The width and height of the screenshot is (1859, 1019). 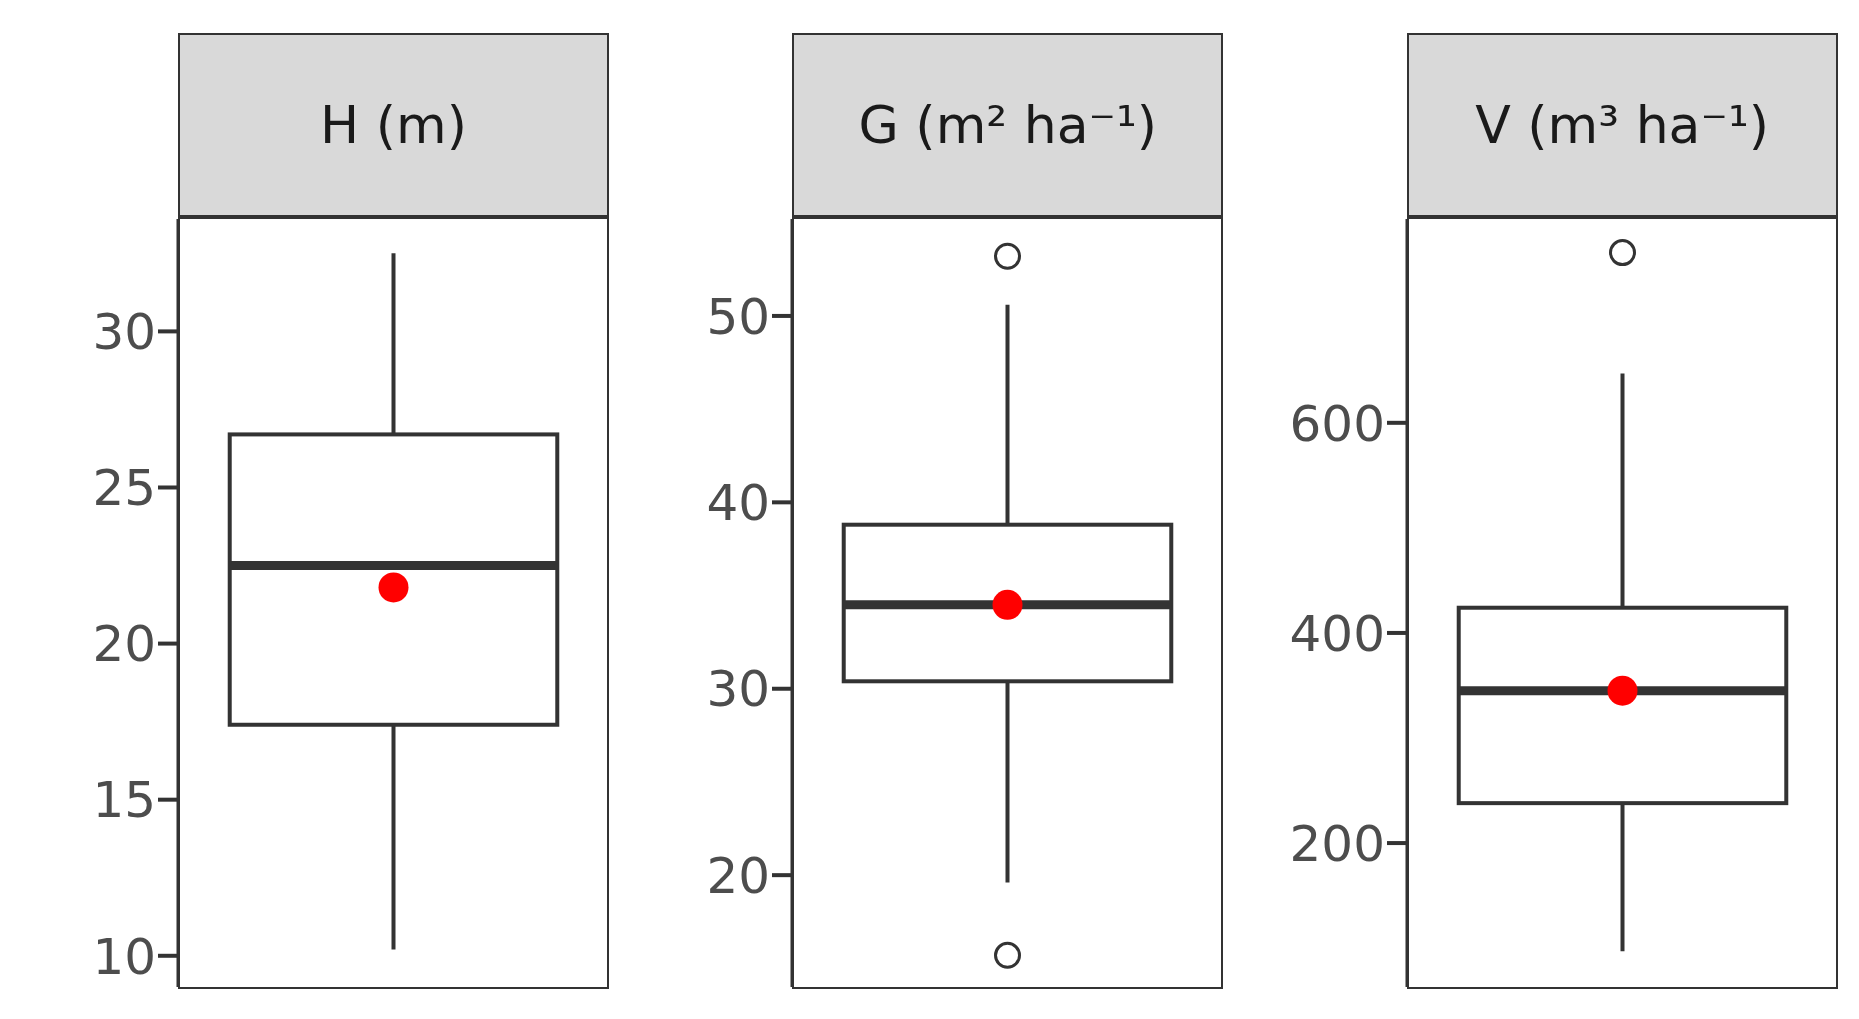 I want to click on y-tick-label: 15, so click(x=124, y=800).